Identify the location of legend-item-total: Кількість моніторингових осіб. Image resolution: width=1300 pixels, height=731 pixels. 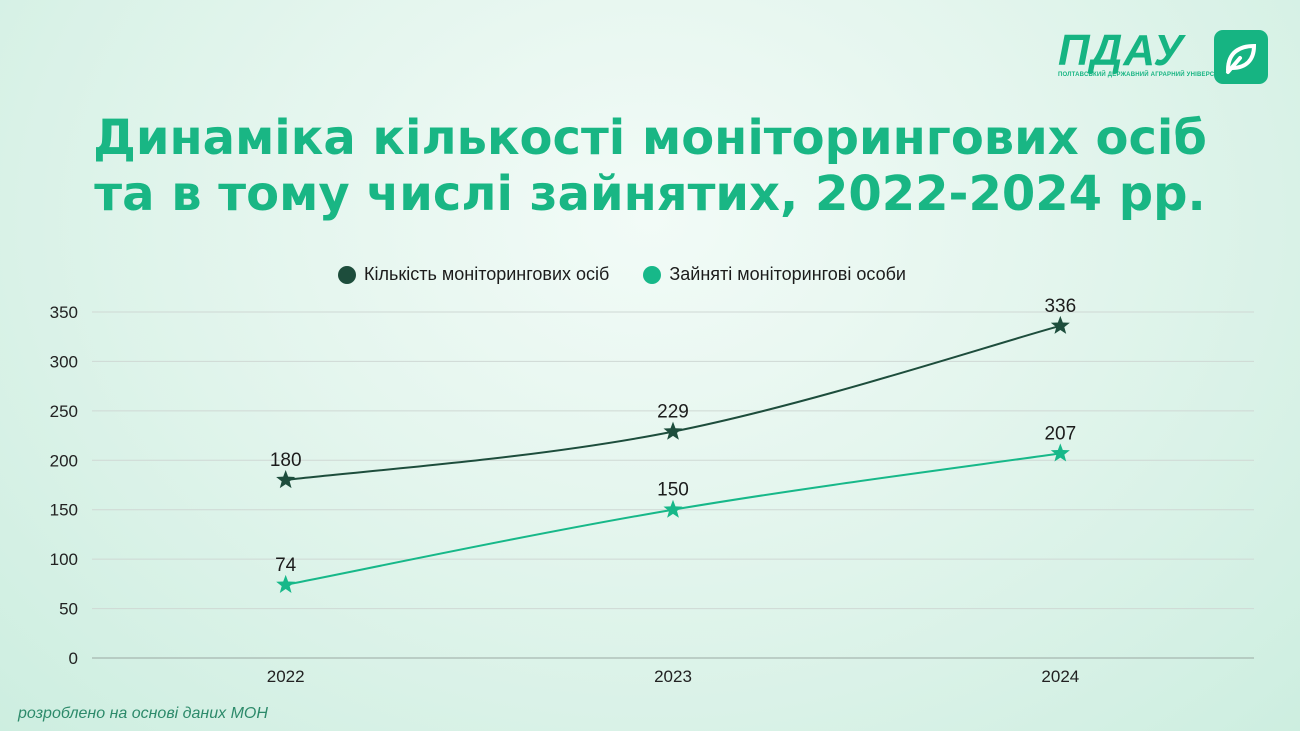
(473, 274).